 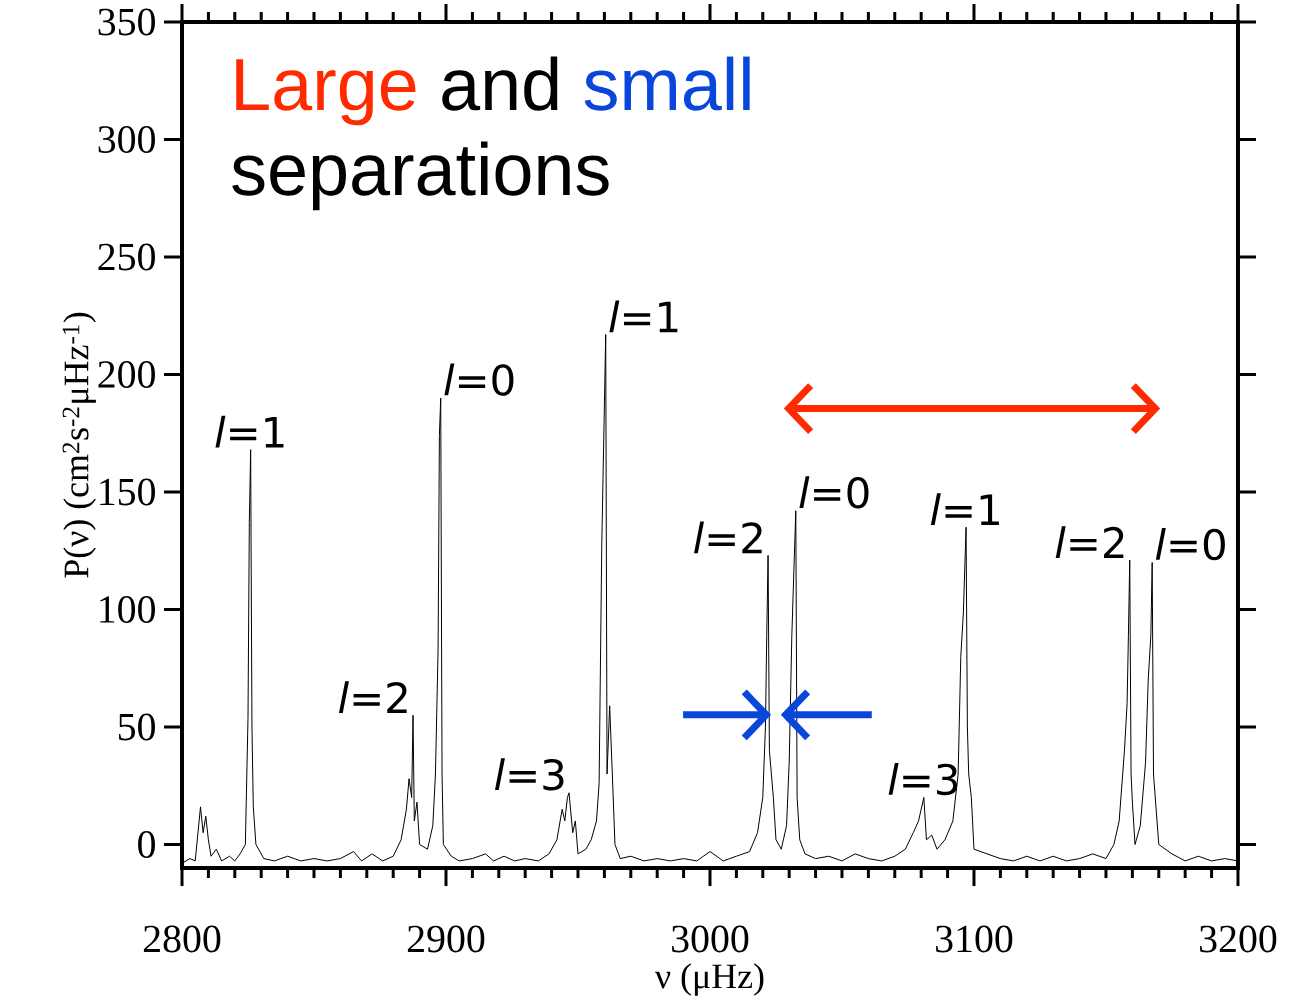 I want to click on x-axis-title: ν (μHz), so click(x=709, y=979).